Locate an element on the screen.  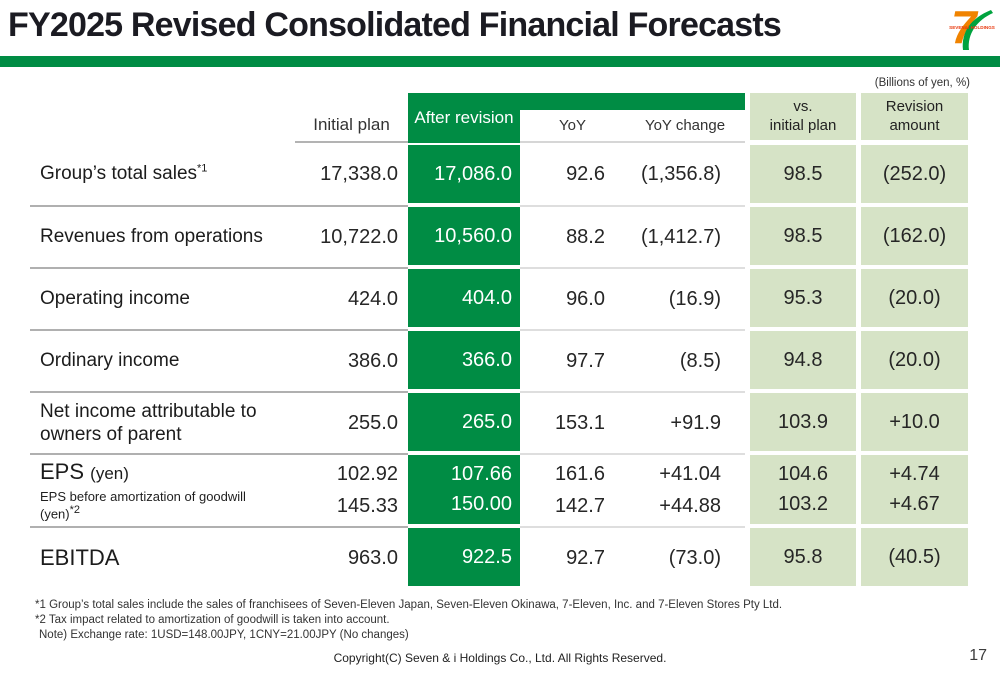
row-label: Ordinary income is located at coordinates (162, 360).